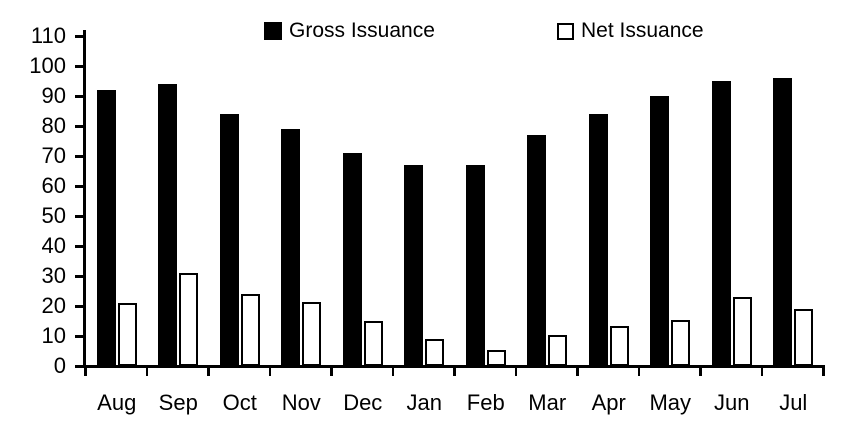 The height and width of the screenshot is (430, 852). I want to click on x-axis-label-jan: Jan, so click(424, 402).